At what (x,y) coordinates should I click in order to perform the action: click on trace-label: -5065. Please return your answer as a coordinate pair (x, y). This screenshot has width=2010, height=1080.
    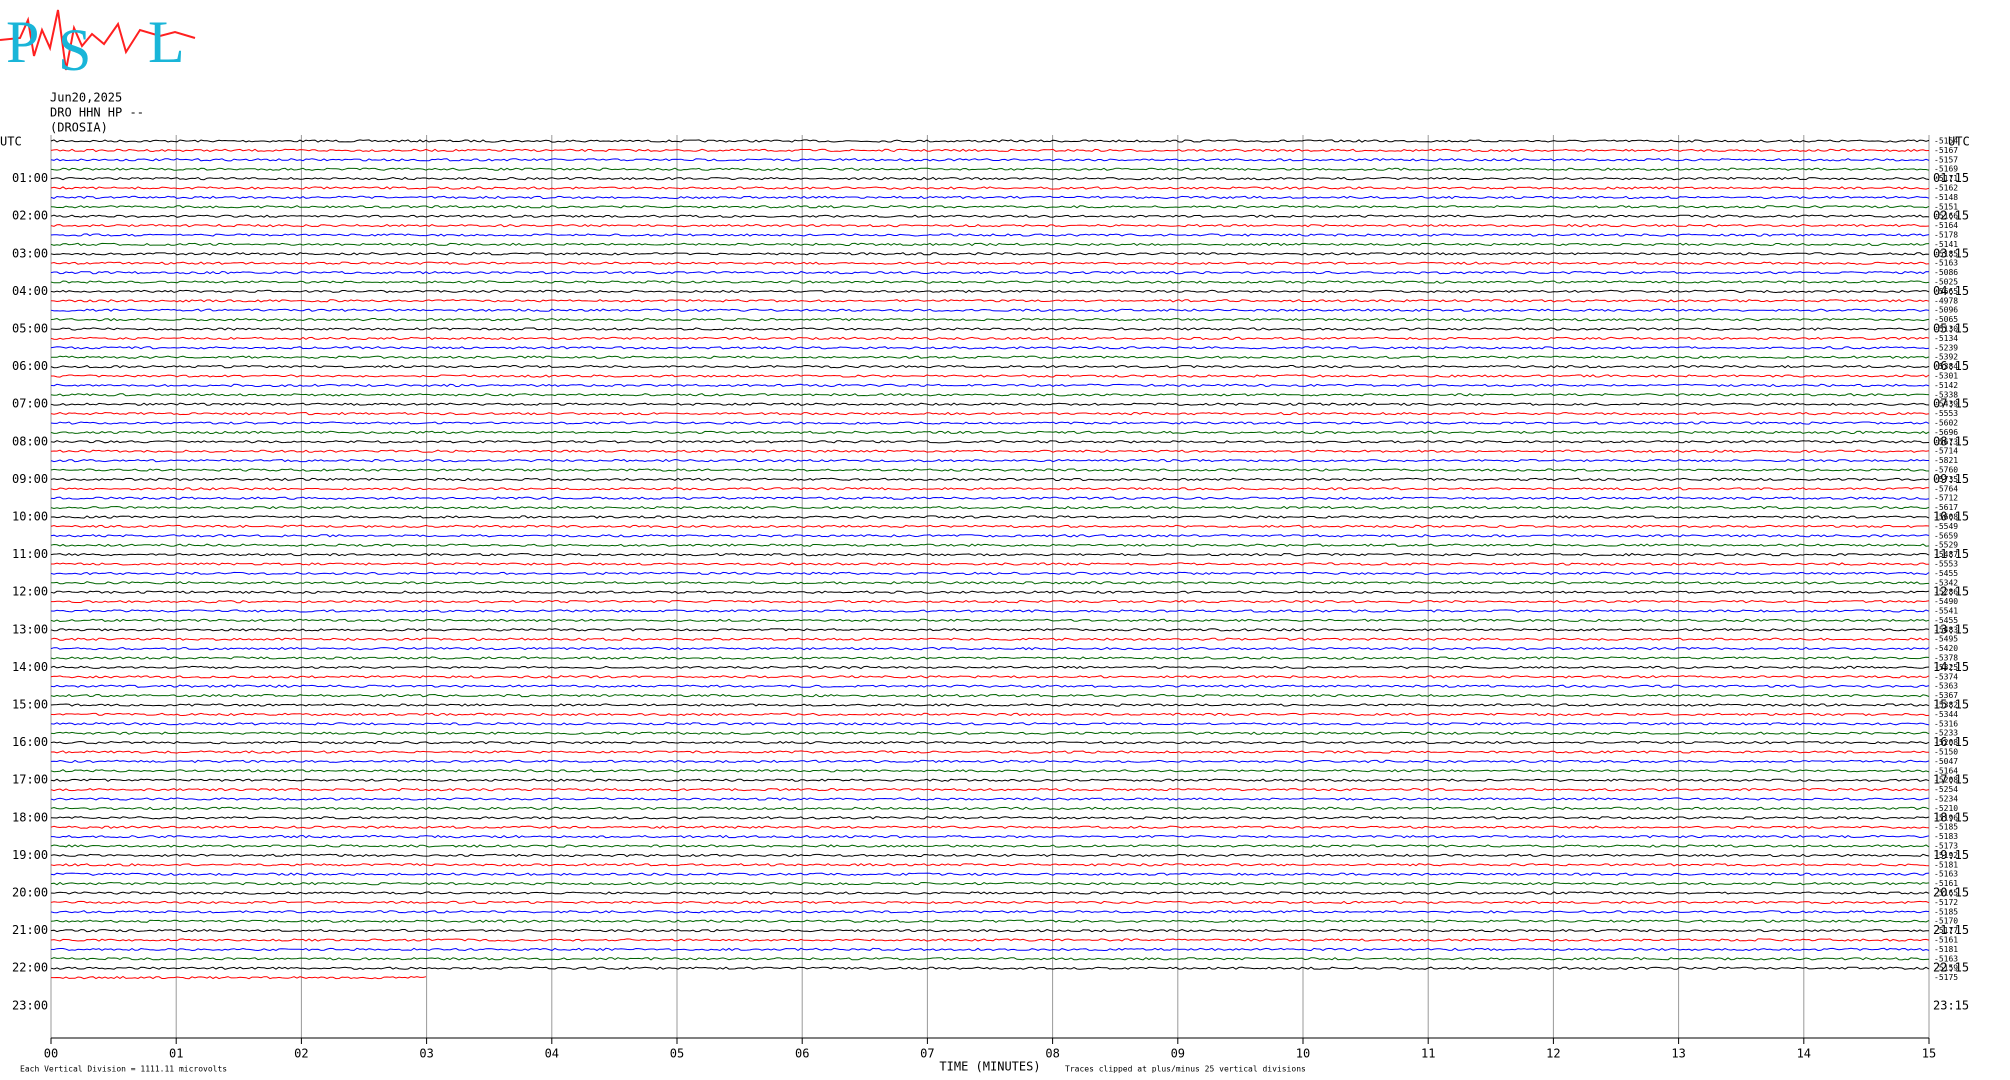
    Looking at the image, I should click on (1946, 319).